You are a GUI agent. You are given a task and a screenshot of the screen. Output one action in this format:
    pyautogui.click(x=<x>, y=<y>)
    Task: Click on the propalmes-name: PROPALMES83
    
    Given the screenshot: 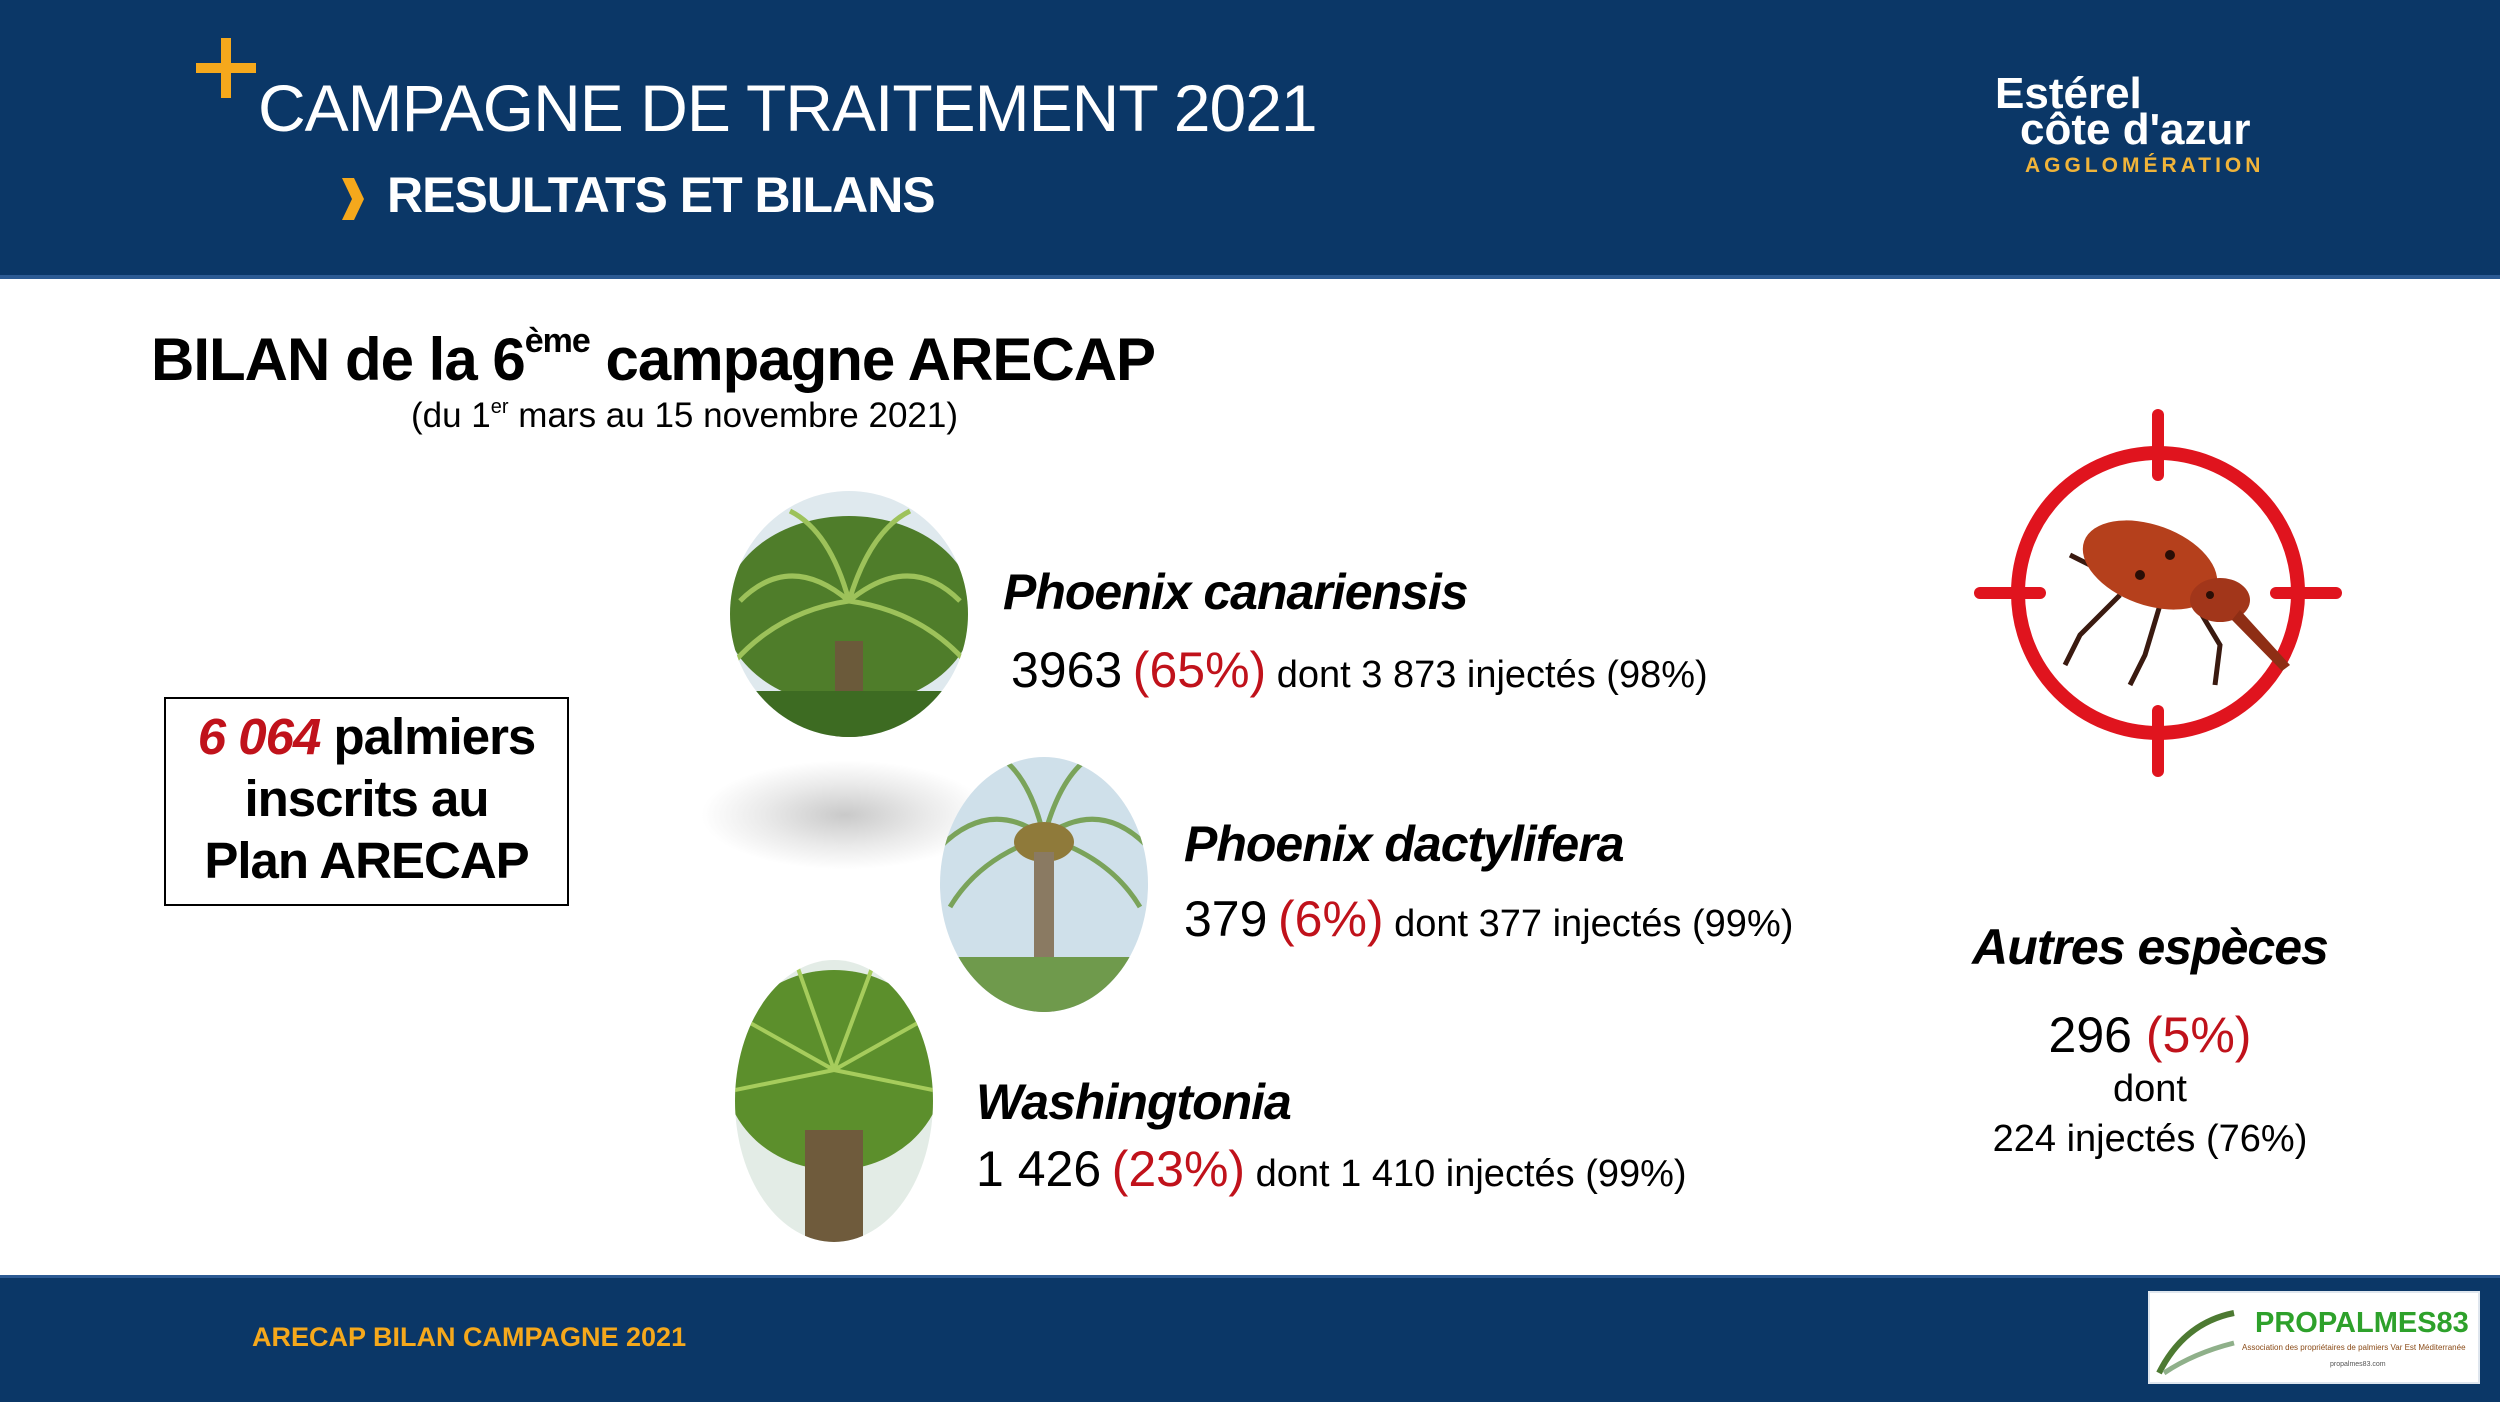 What is the action you would take?
    pyautogui.click(x=2362, y=1323)
    